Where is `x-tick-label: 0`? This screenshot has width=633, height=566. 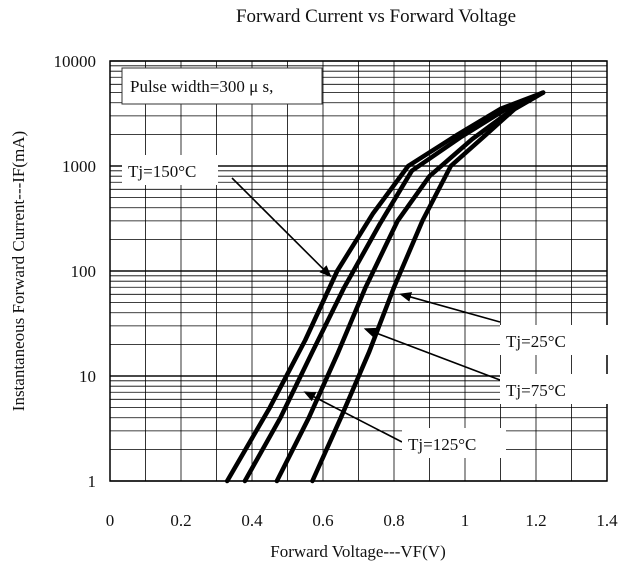
x-tick-label: 0 is located at coordinates (110, 520).